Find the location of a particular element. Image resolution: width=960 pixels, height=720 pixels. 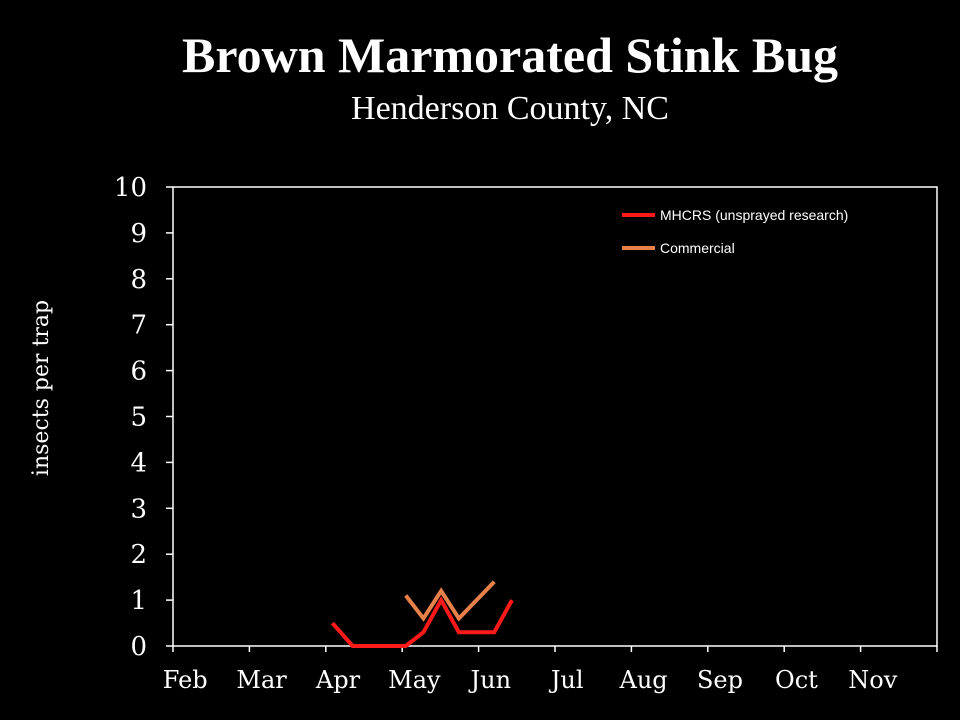

legend: MHCRS (unsprayed research) Commercial is located at coordinates (735, 231).